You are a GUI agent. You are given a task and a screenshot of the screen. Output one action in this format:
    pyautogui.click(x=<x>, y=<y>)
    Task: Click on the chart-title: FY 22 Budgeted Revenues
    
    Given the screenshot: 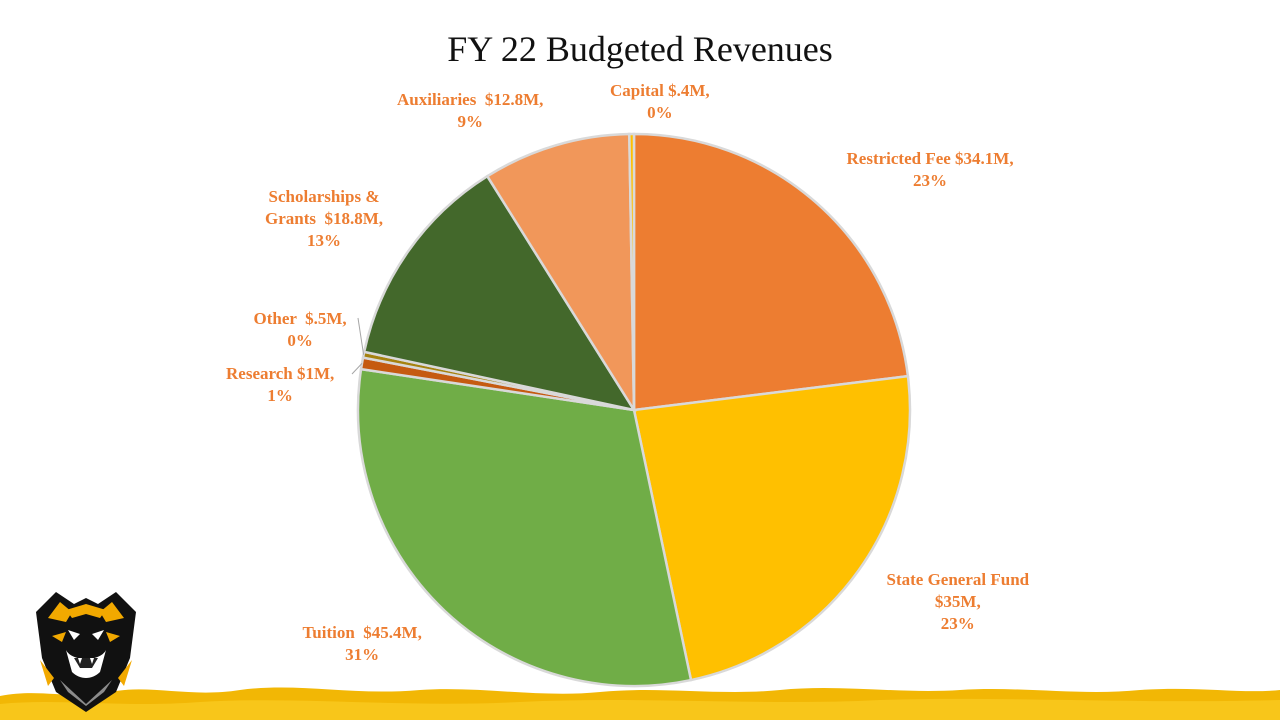 What is the action you would take?
    pyautogui.click(x=640, y=49)
    